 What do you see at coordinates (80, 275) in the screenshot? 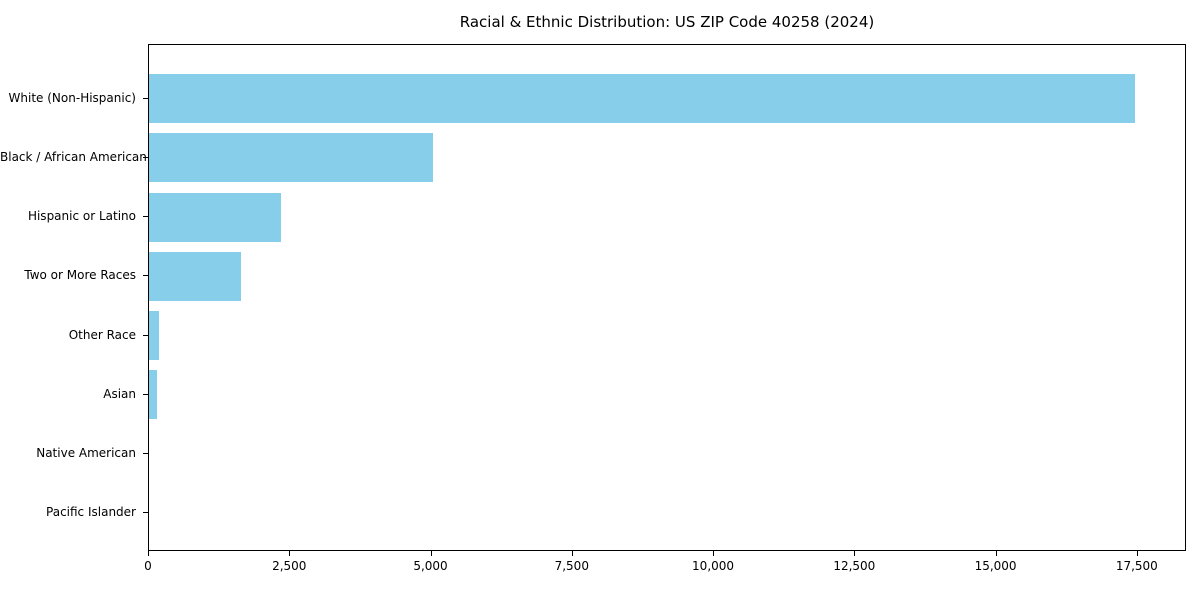
I see `y-tick-label: Two or More Races` at bounding box center [80, 275].